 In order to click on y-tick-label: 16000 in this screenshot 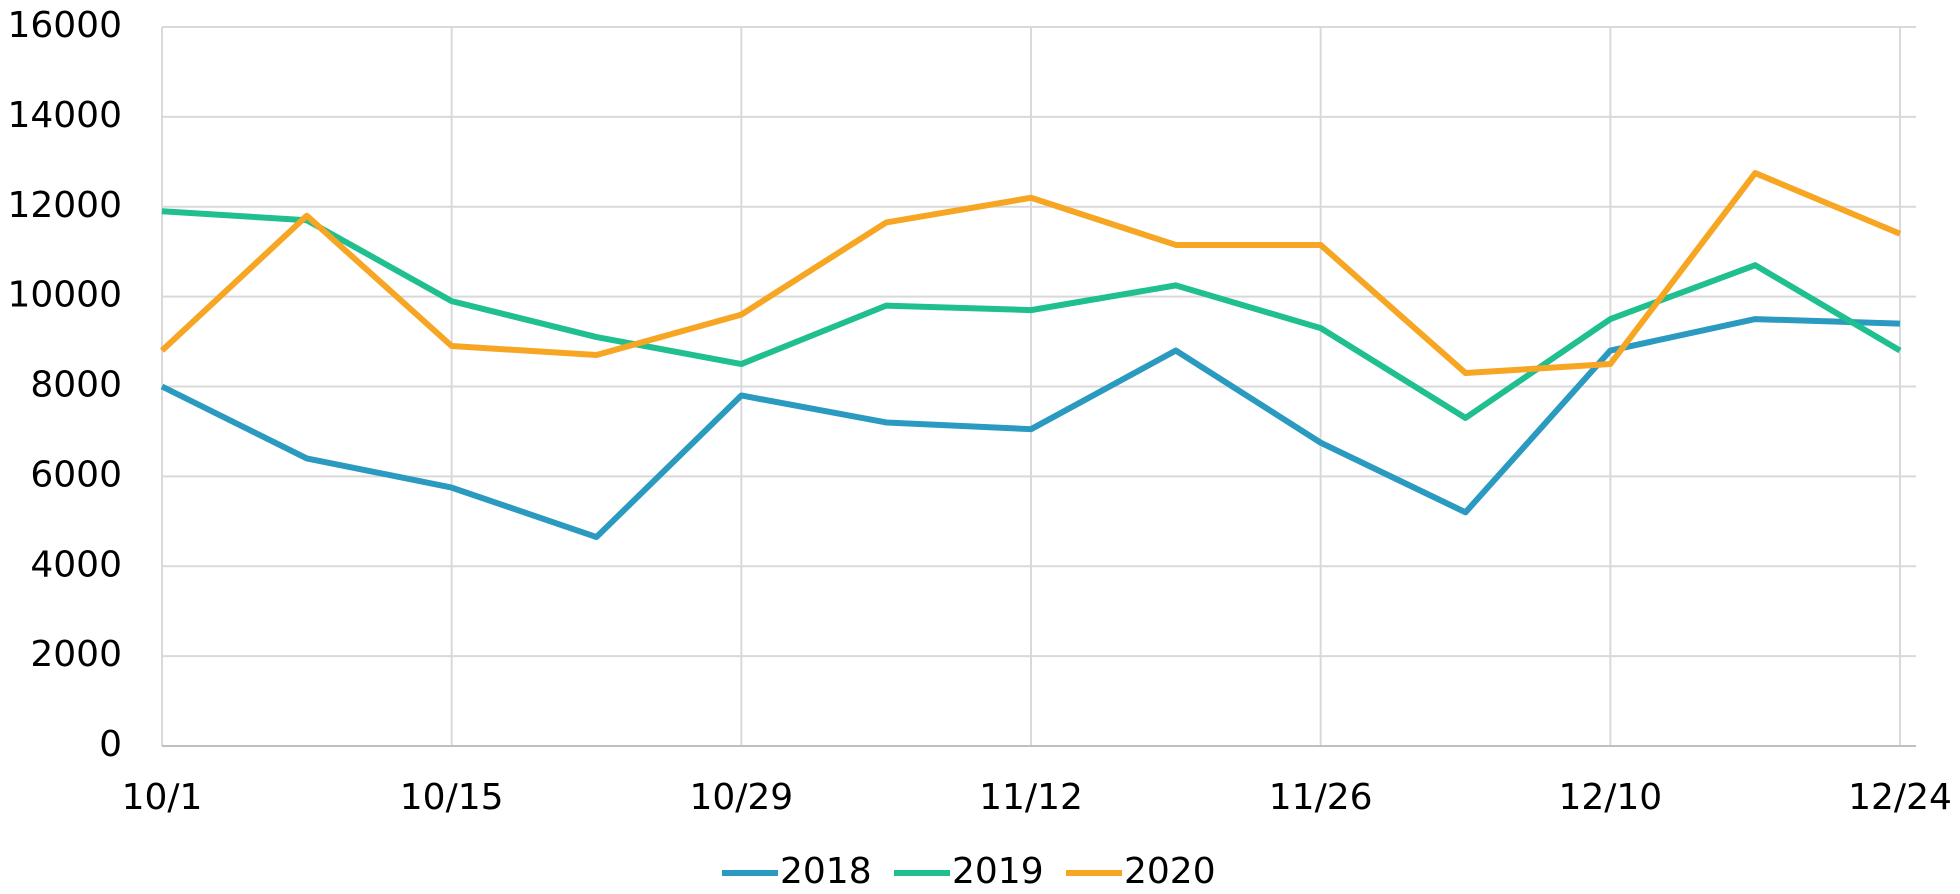, I will do `click(64, 25)`.